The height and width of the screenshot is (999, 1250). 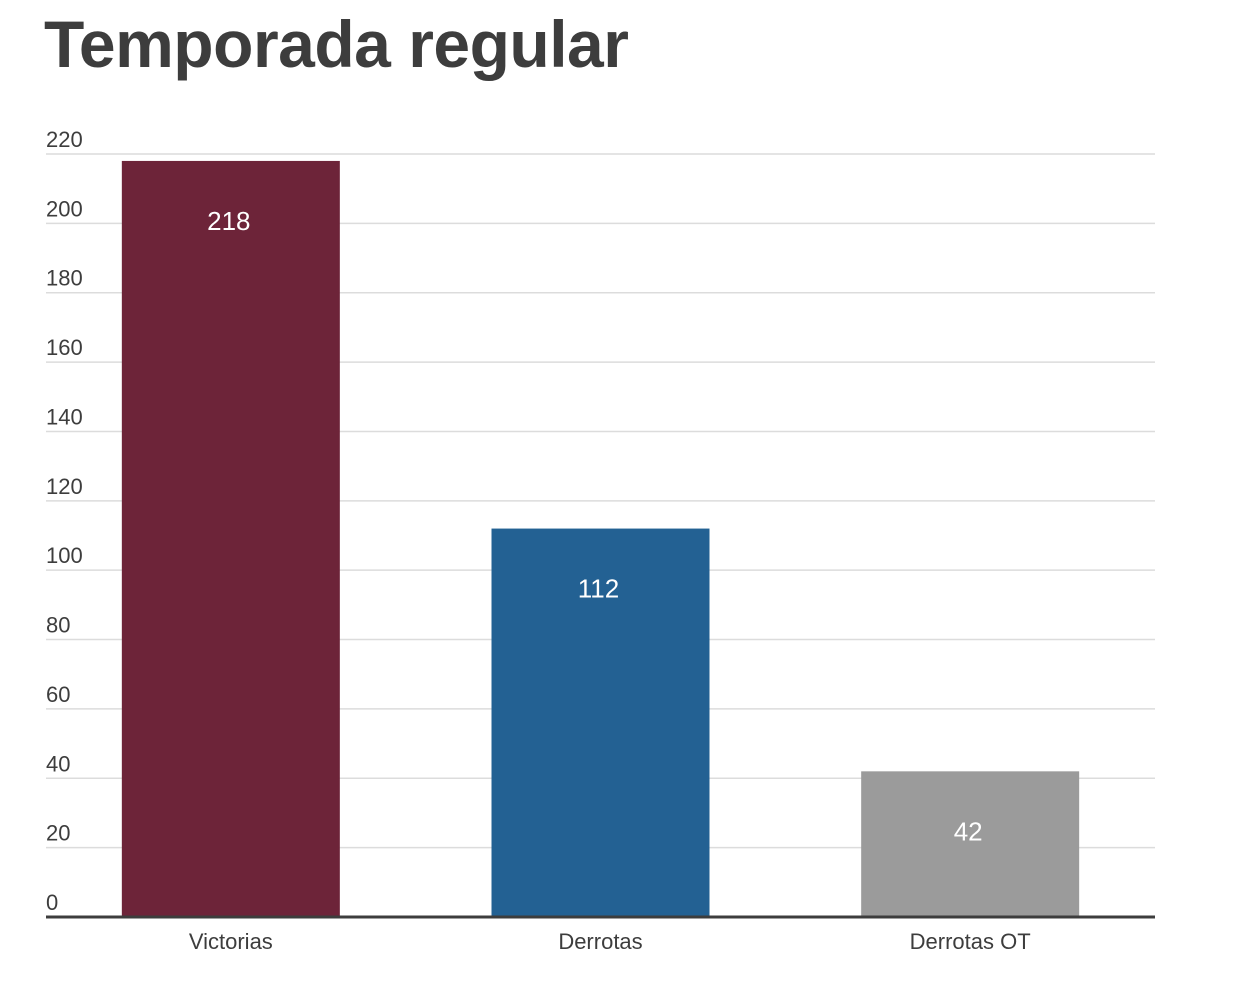 I want to click on y-tick-label: 120, so click(x=64, y=486).